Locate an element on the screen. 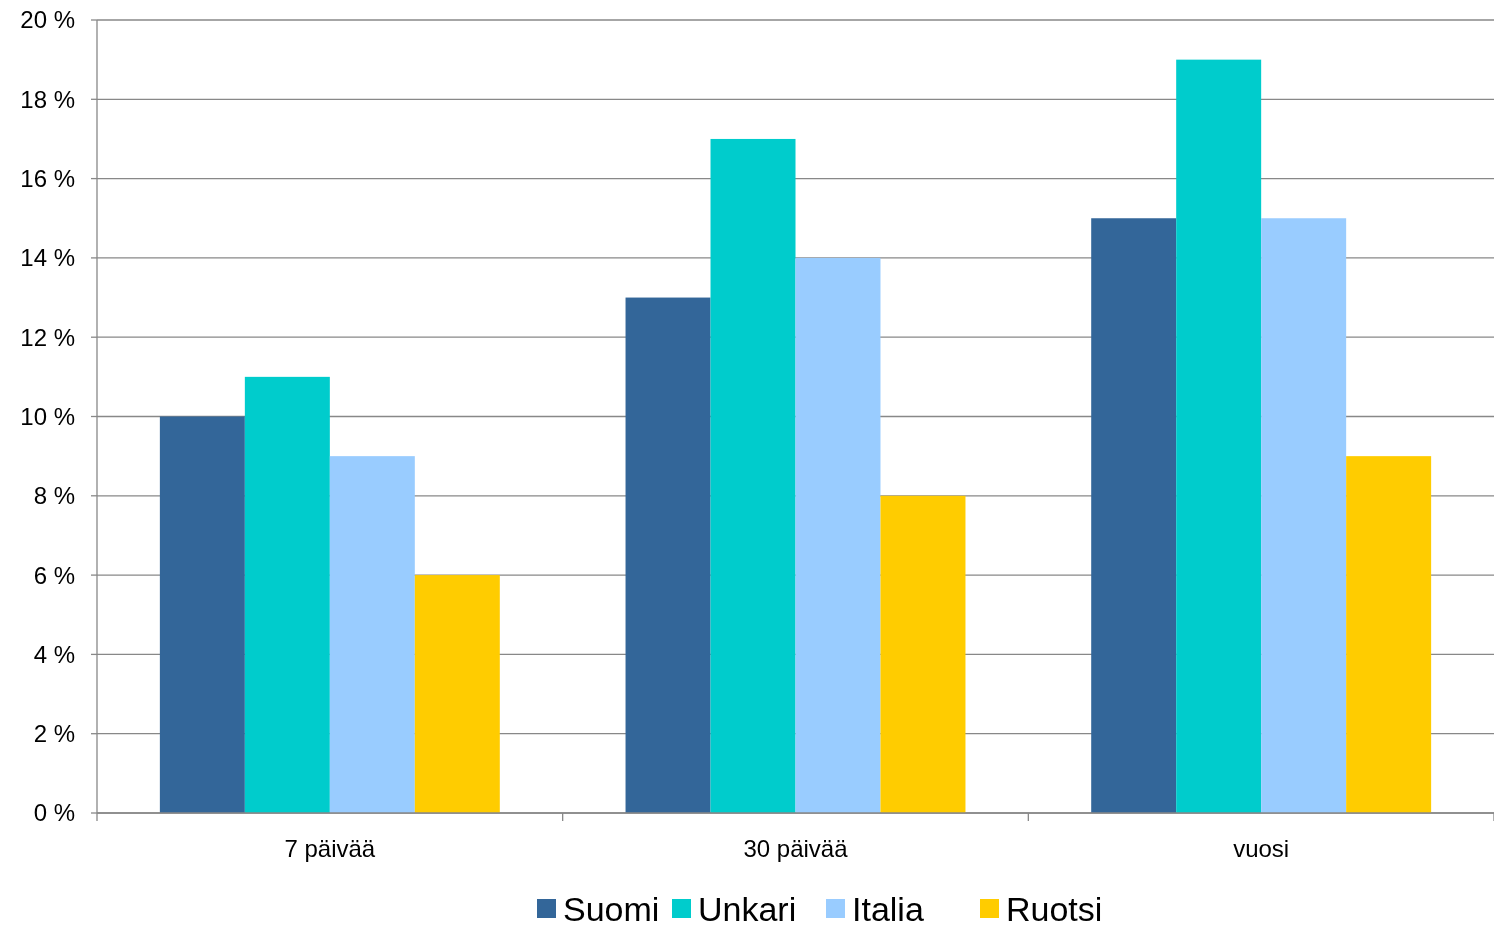  y-tick-label: 20 % is located at coordinates (47, 20).